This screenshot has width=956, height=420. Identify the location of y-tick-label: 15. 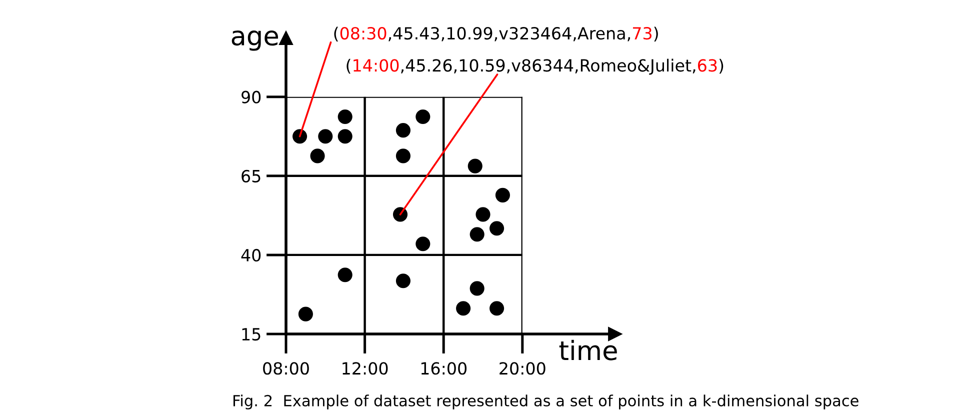
(251, 334).